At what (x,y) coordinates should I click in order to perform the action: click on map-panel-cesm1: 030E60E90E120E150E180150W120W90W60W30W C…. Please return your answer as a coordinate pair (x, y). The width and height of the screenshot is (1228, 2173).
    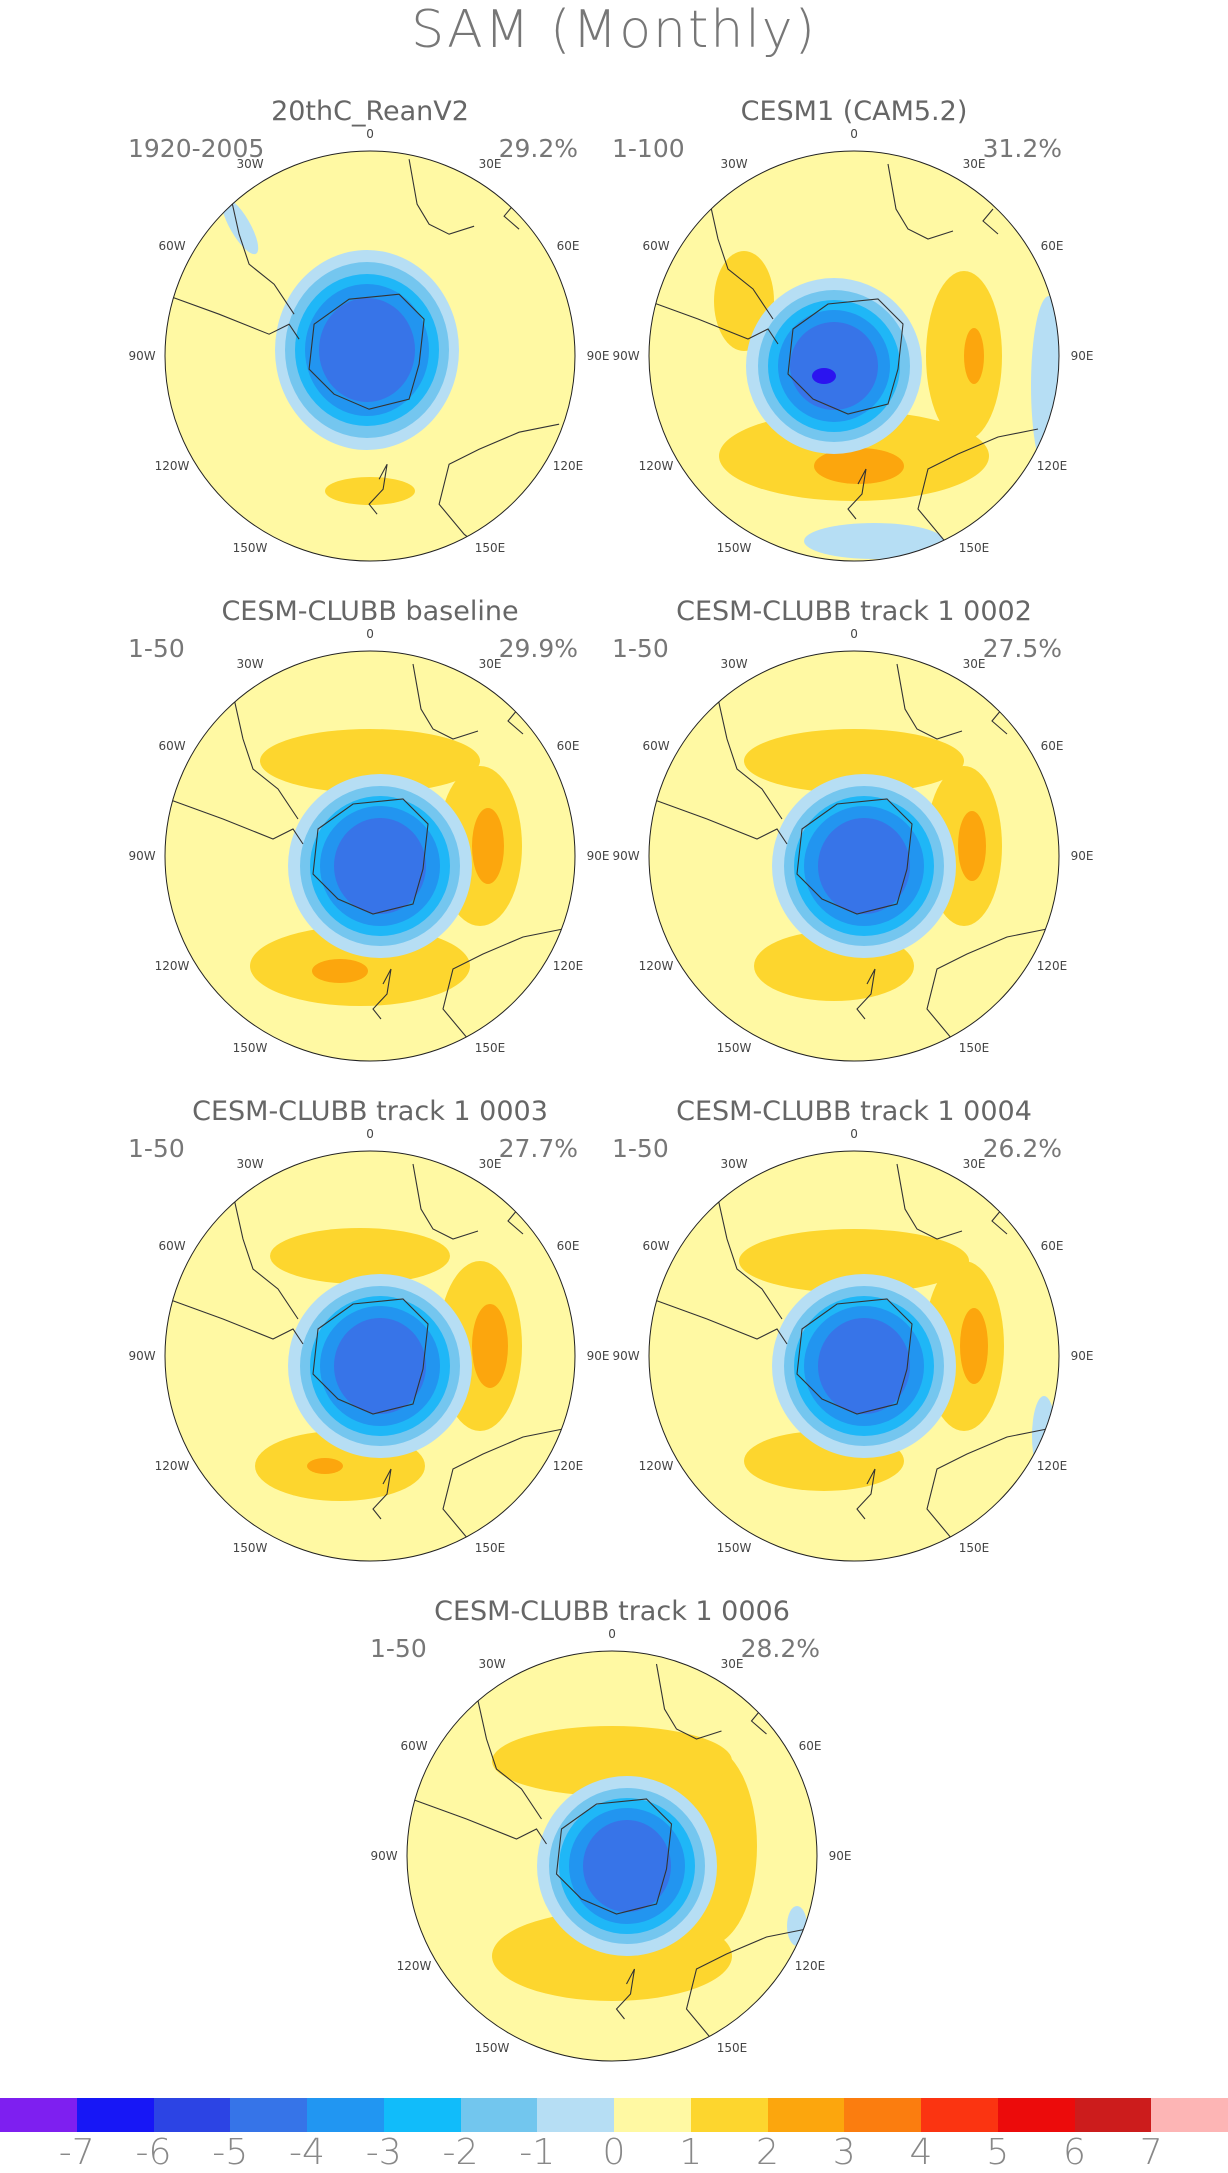
    Looking at the image, I should click on (854, 331).